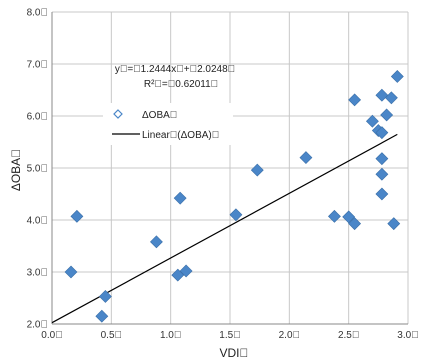 The width and height of the screenshot is (422, 364). I want to click on y-tick-label: 5.0 , so click(37, 169).